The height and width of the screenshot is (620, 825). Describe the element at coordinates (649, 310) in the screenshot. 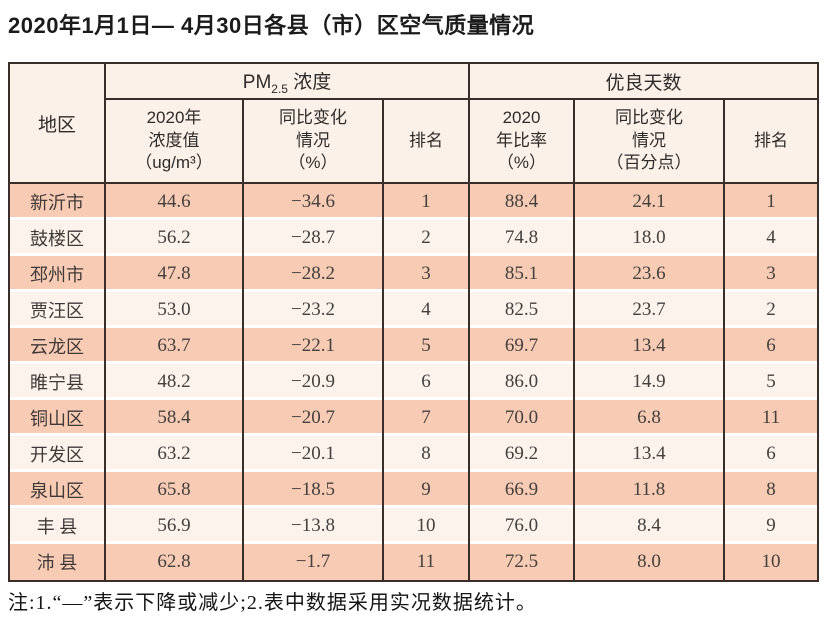

I see `cell-good-change: 23.7` at that location.